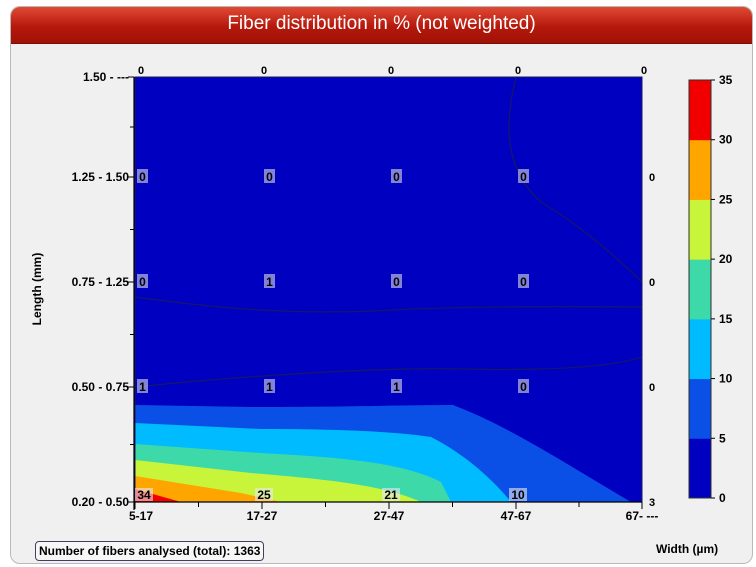 This screenshot has width=756, height=567. What do you see at coordinates (722, 438) in the screenshot?
I see `colorbar-tick-label: 5` at bounding box center [722, 438].